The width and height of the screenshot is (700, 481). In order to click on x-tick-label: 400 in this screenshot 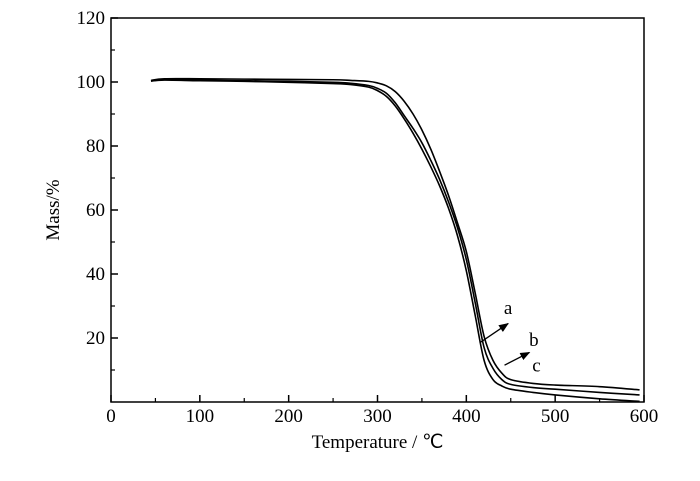, I will do `click(466, 416)`.